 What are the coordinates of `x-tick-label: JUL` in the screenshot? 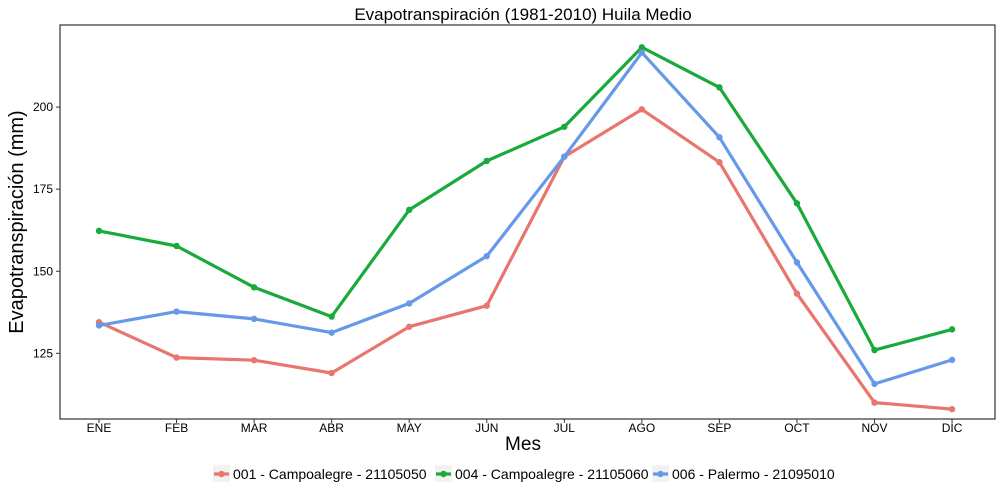 It's located at (565, 428).